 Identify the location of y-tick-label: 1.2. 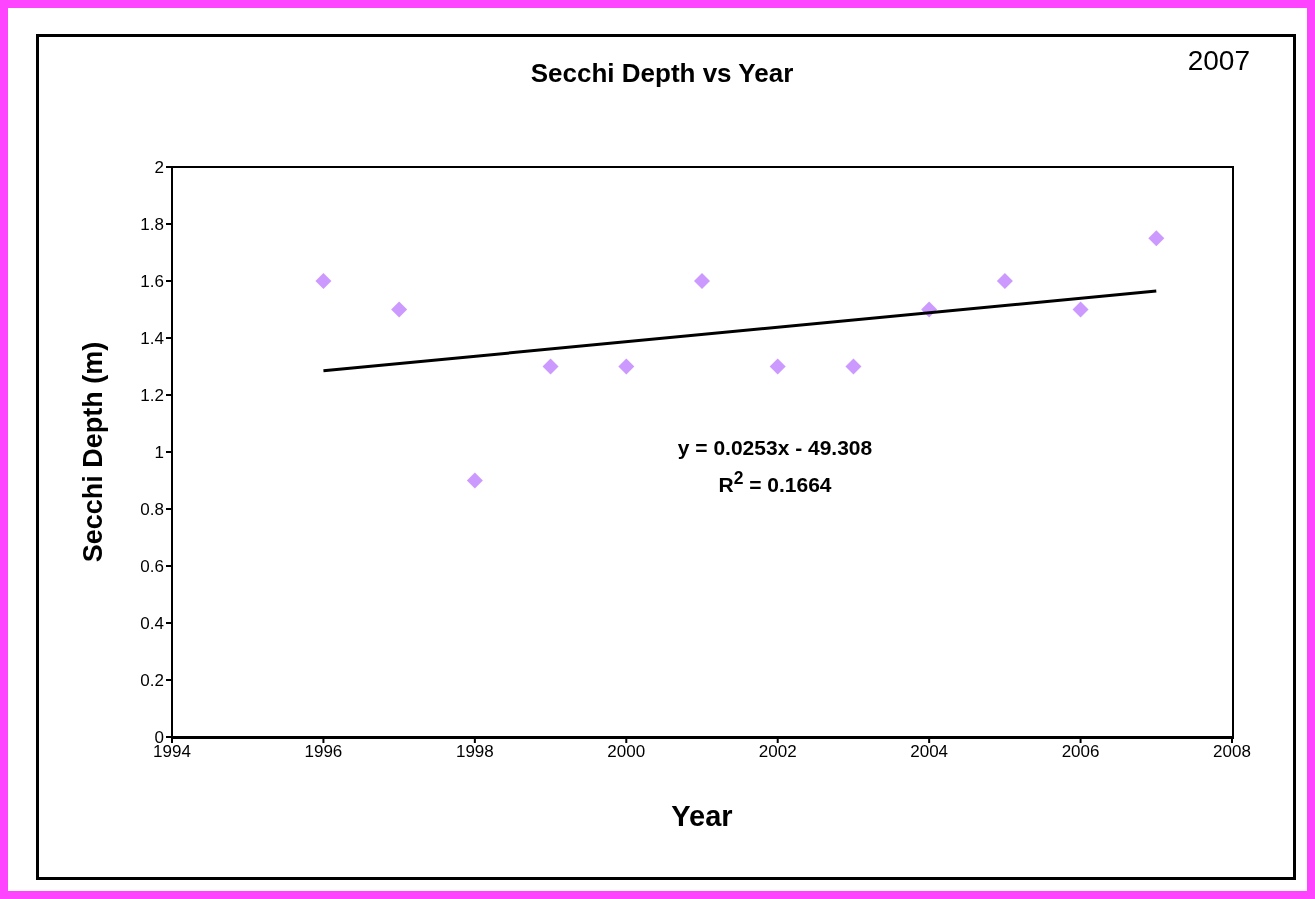
(152, 396).